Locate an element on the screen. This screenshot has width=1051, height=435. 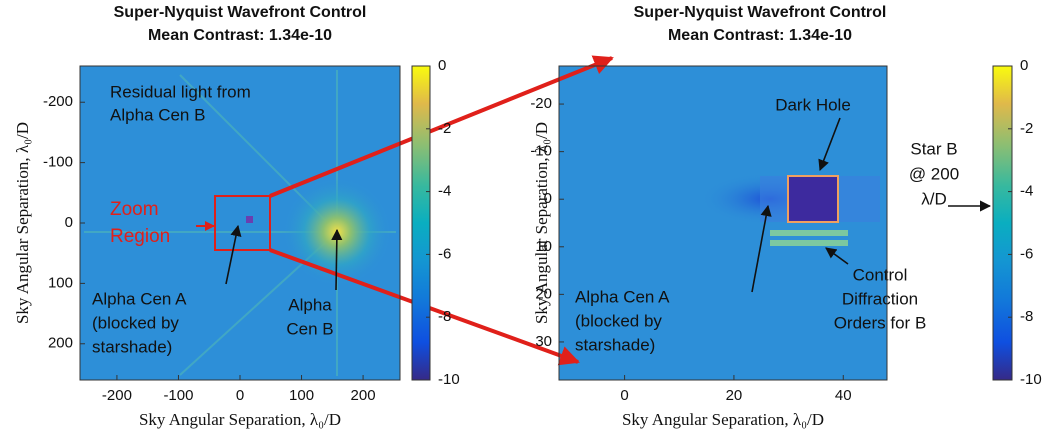
x-tick-label: 20 is located at coordinates (734, 395).